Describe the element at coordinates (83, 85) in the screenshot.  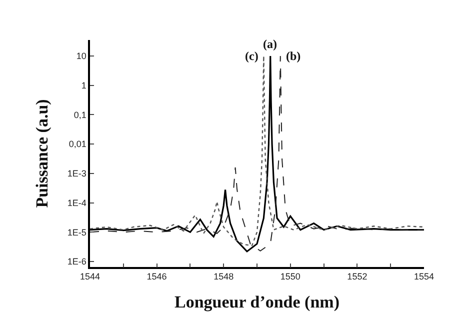
I see `y-tick-label: 1` at that location.